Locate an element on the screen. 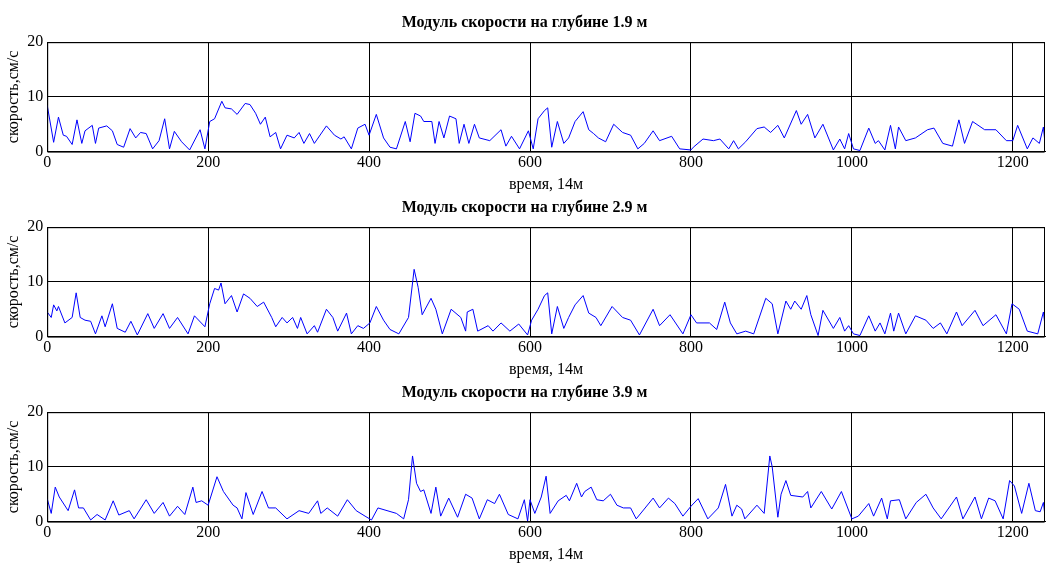  chart-title: Модуль скорости на глубине 3.9 м is located at coordinates (524, 391).